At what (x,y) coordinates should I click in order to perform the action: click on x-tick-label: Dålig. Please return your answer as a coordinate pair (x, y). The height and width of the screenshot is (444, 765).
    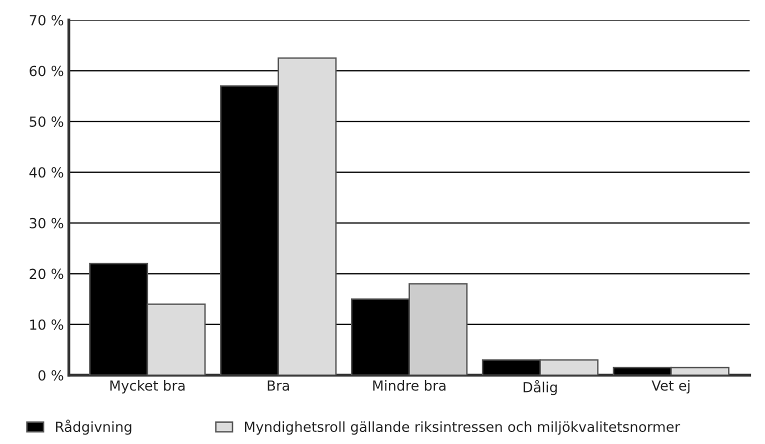
    Looking at the image, I should click on (540, 388).